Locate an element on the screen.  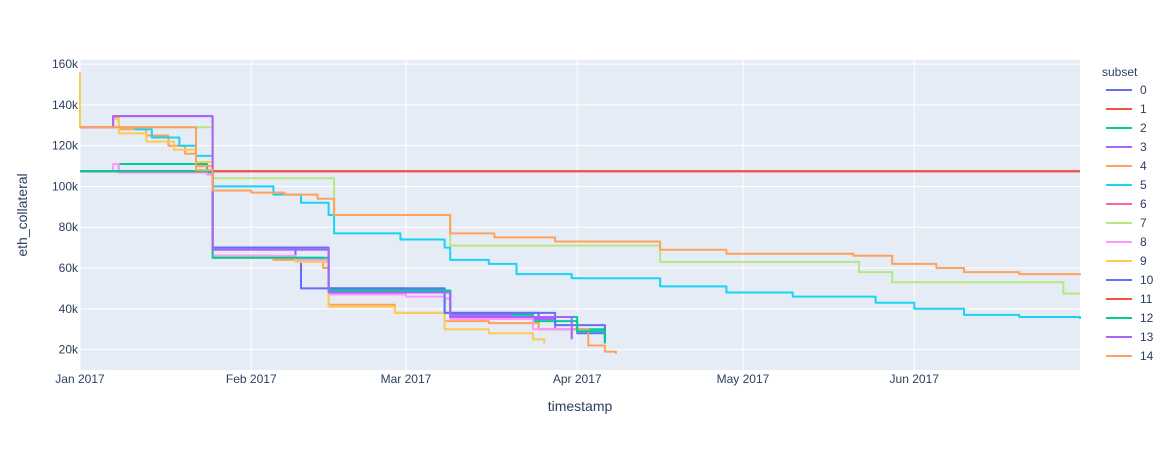
legend-title: subset is located at coordinates (1120, 72).